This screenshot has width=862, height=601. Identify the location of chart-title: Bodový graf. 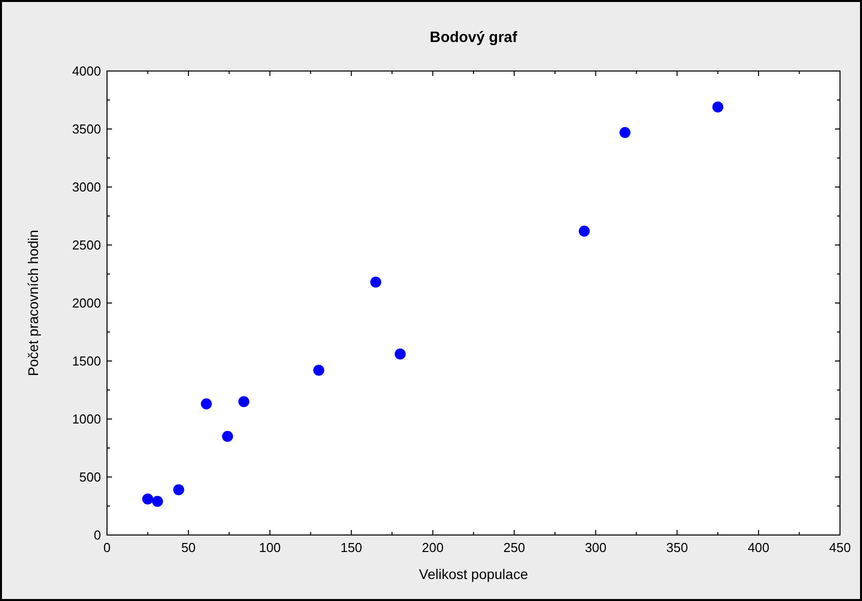
(474, 37).